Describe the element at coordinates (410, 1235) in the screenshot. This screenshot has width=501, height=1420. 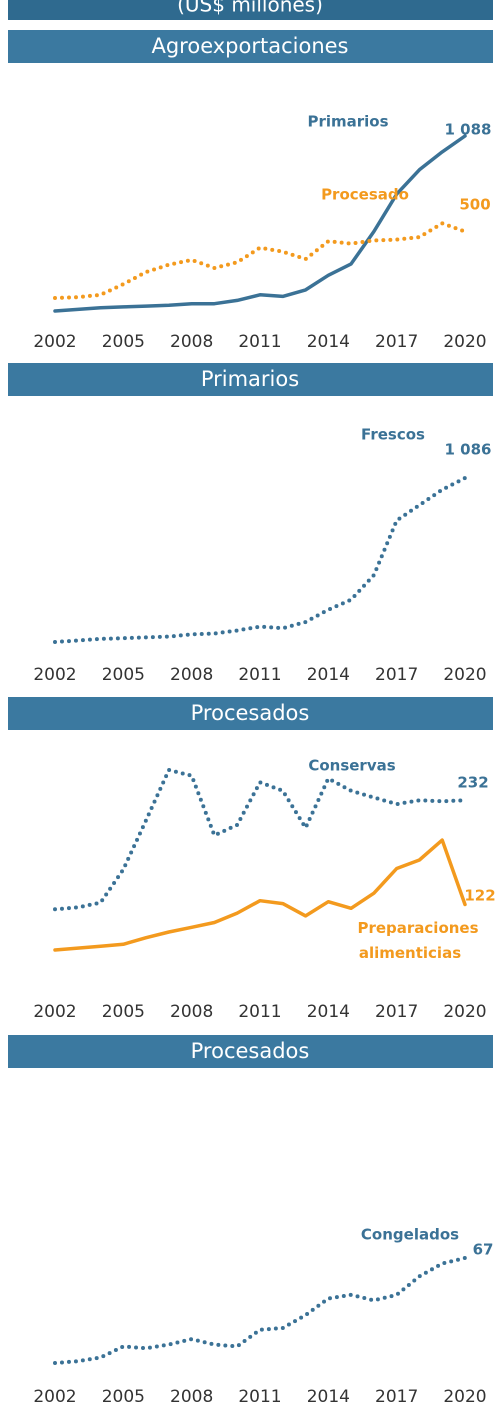
I see `series-label: Congelados` at that location.